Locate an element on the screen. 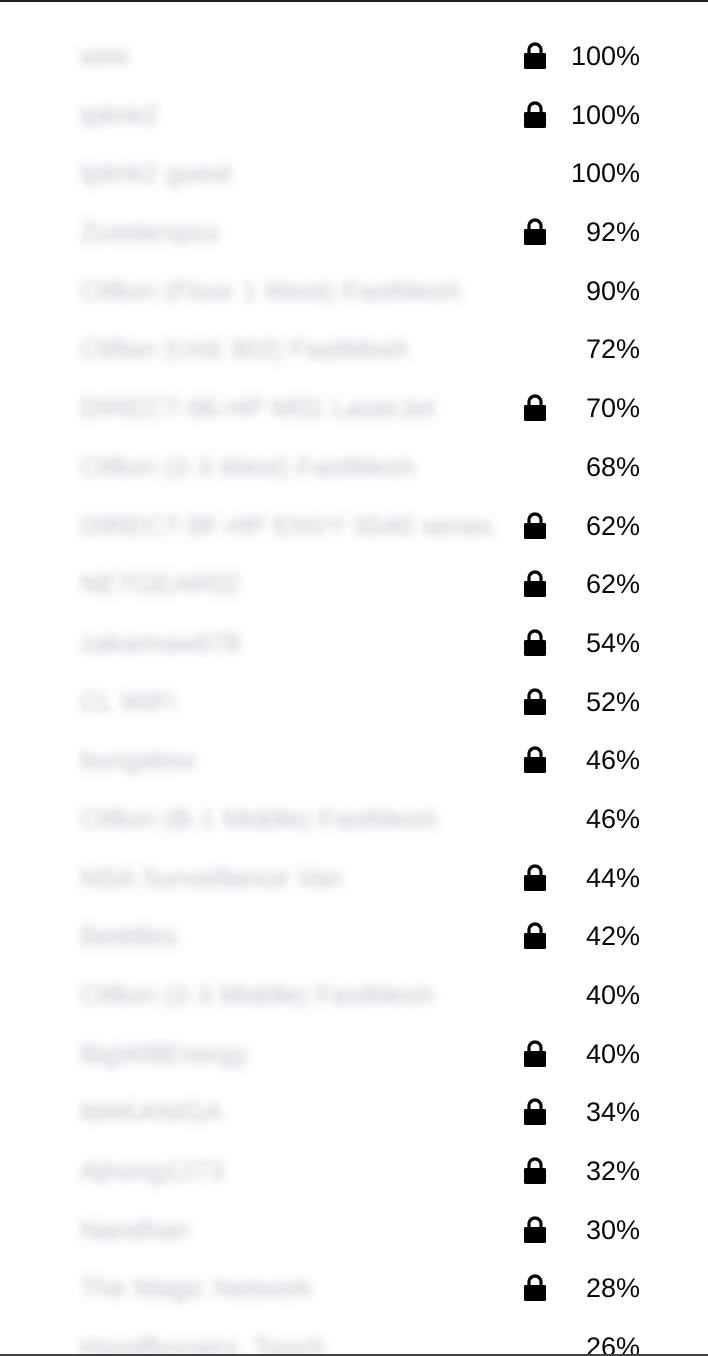  signal-strength: 32% is located at coordinates (612, 1171).